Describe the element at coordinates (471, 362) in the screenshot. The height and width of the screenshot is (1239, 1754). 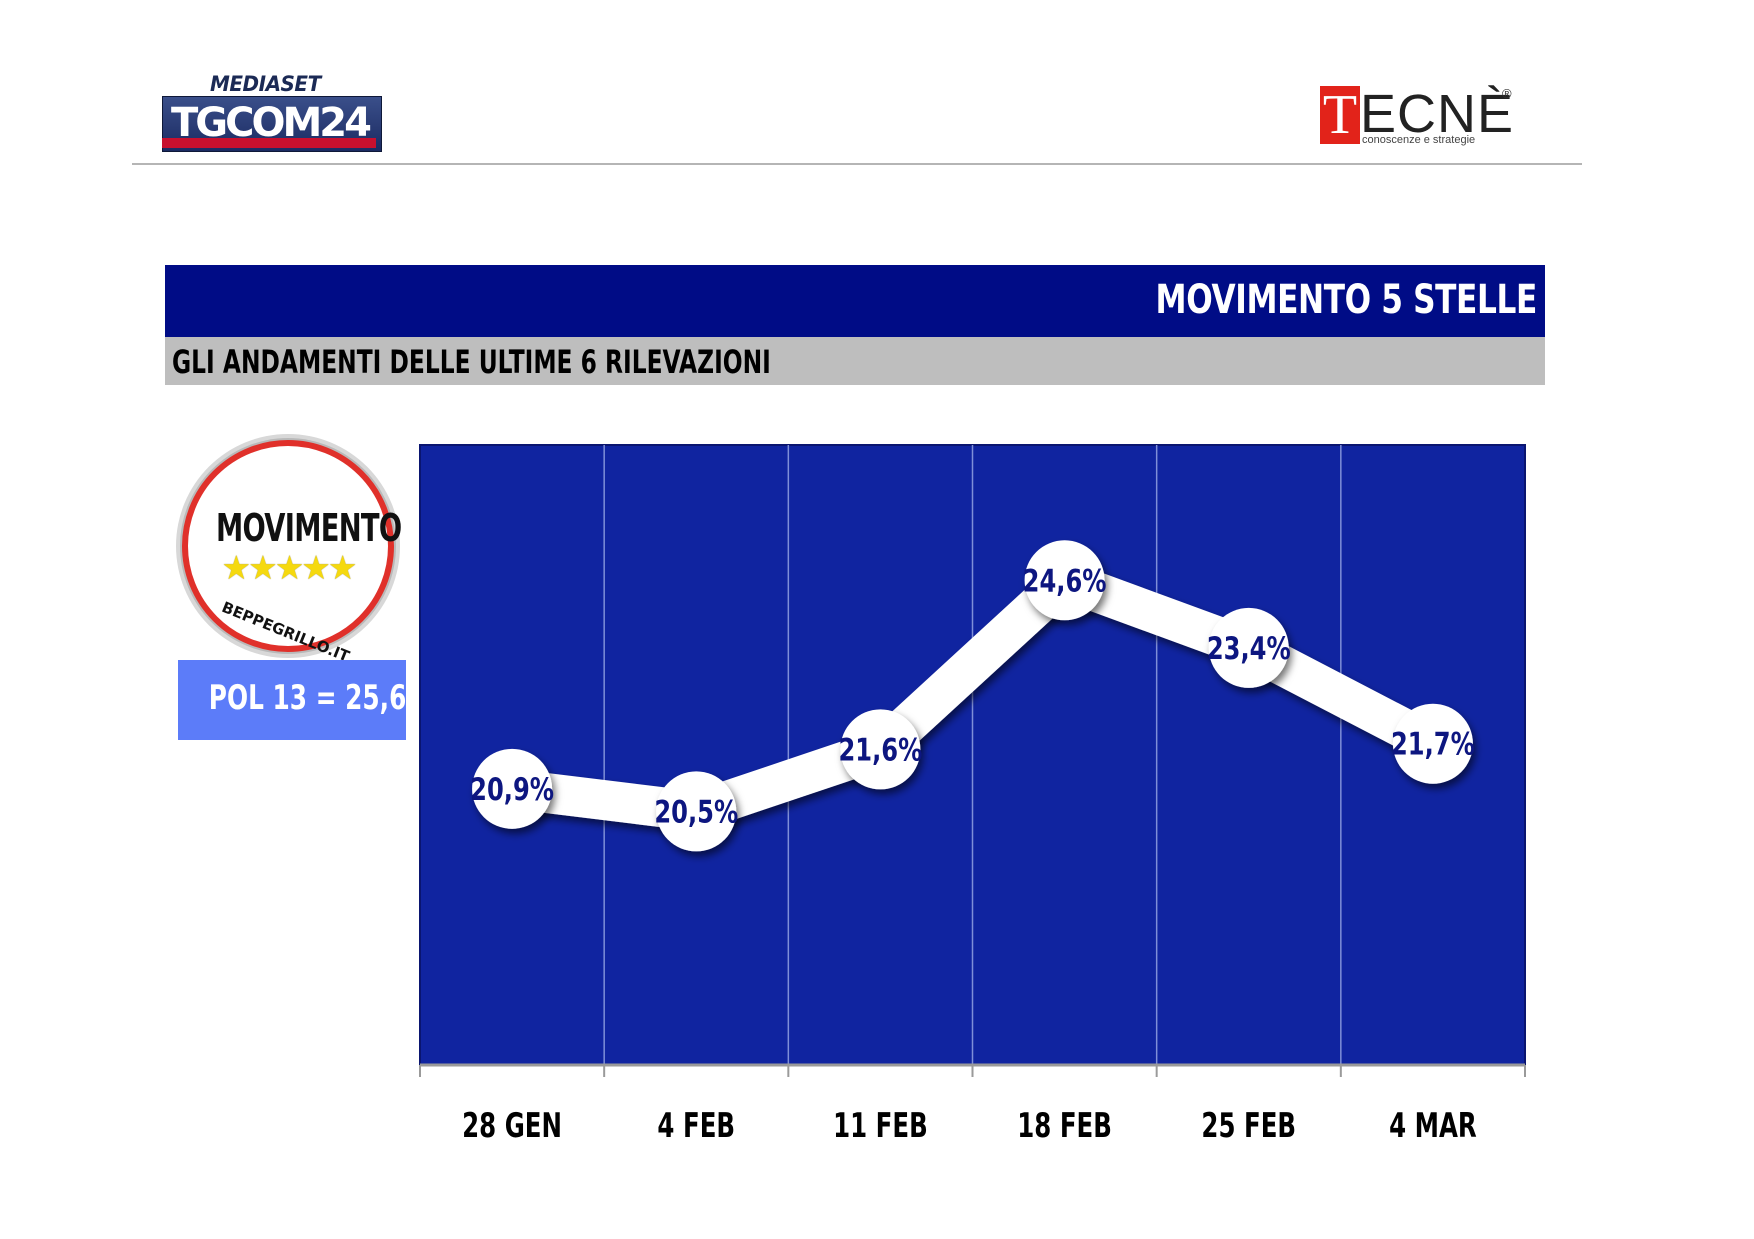
I see `page-subtitle: GLI ANDAMENTI DELLE ULTIME 6 RILEVAZIONI` at that location.